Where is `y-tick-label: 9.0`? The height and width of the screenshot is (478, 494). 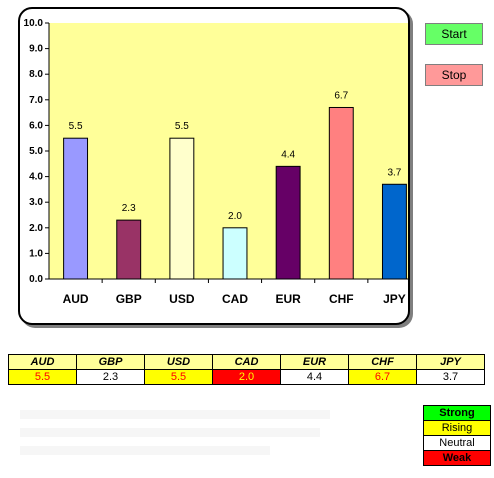
y-tick-label: 9.0 is located at coordinates (36, 49).